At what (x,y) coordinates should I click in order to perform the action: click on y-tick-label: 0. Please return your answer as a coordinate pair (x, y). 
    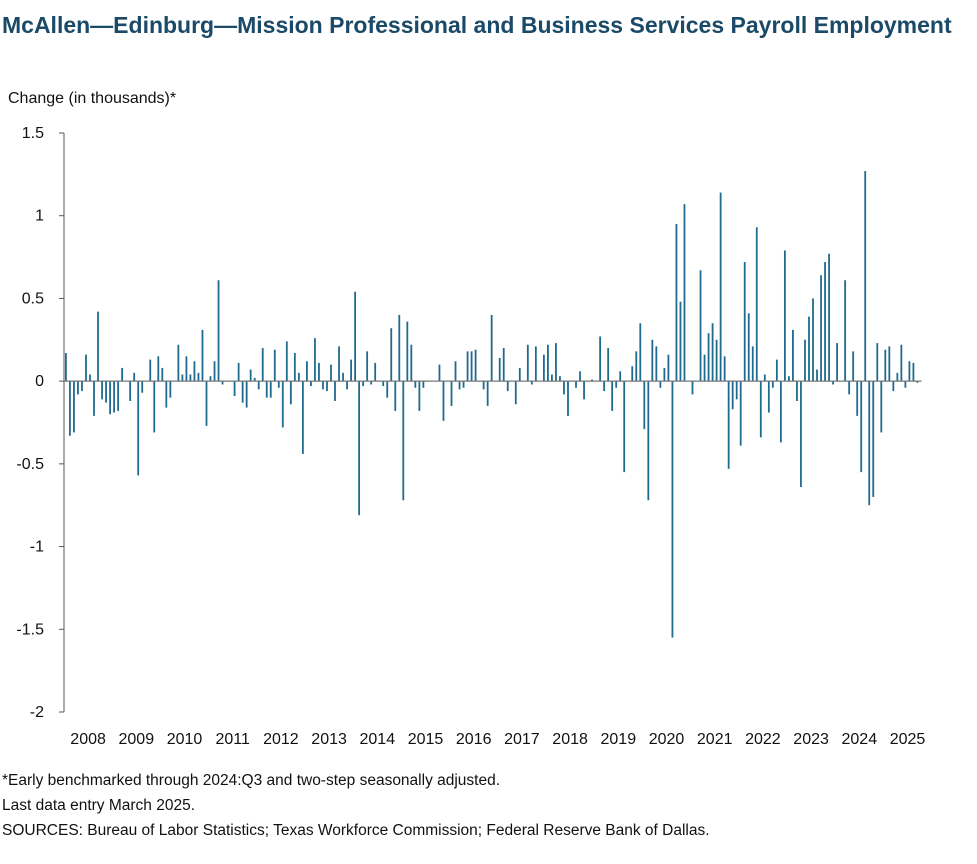
    Looking at the image, I should click on (39, 381).